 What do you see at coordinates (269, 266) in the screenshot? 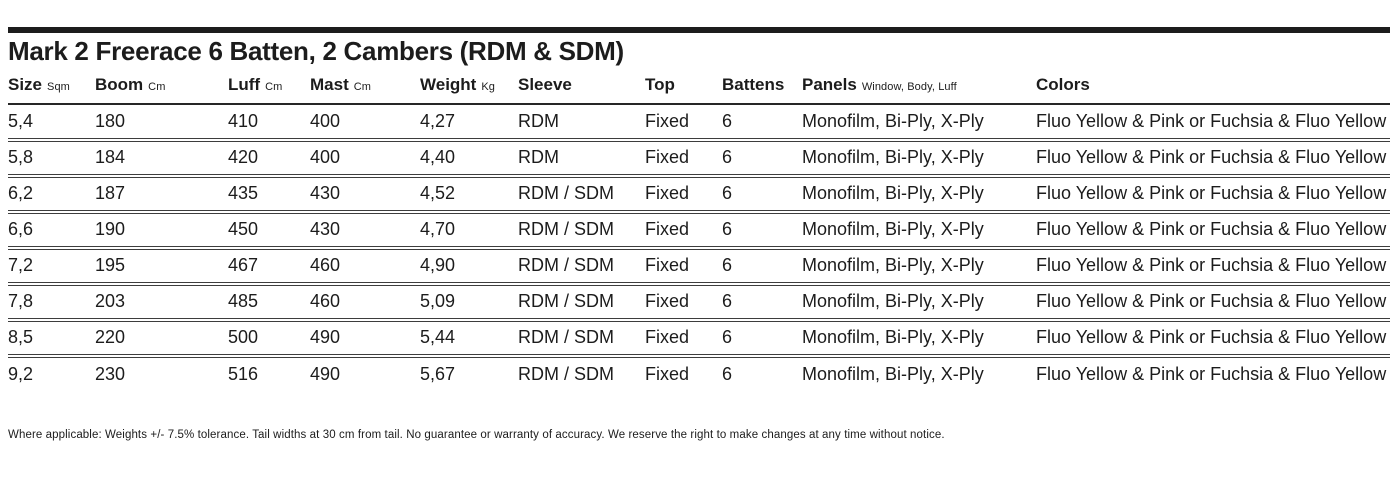
I see `table-cell: 467` at bounding box center [269, 266].